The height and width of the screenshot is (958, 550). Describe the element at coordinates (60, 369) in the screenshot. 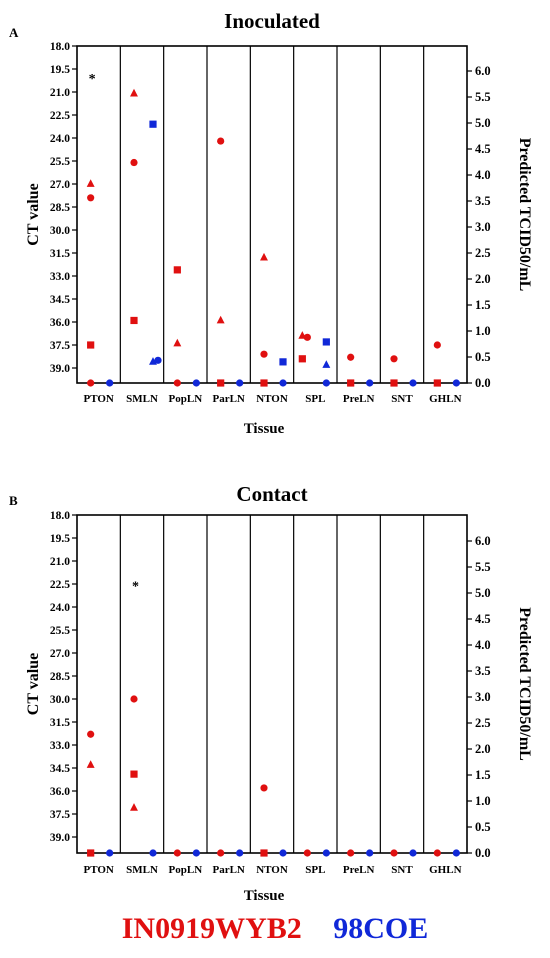

I see `left-tick-label: 39.0` at that location.